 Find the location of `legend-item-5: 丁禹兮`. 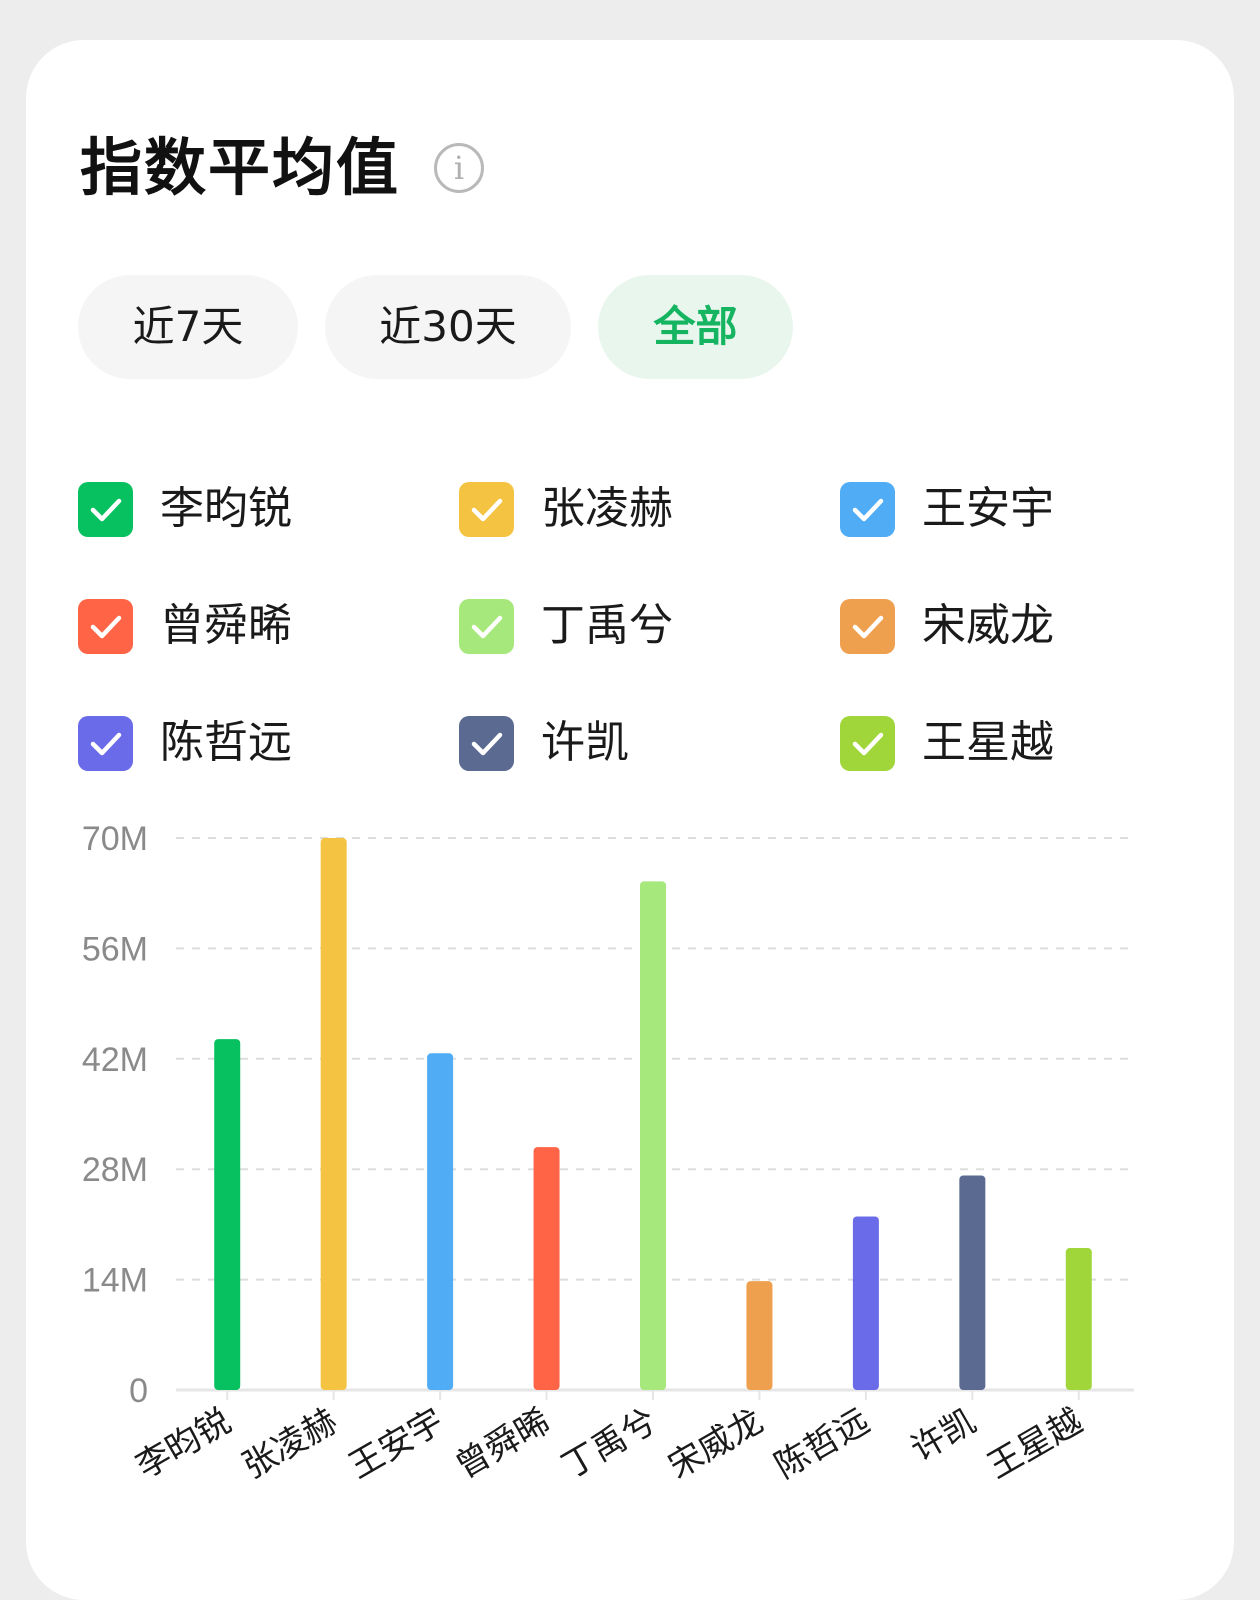

legend-item-5: 丁禹兮 is located at coordinates (639, 625).